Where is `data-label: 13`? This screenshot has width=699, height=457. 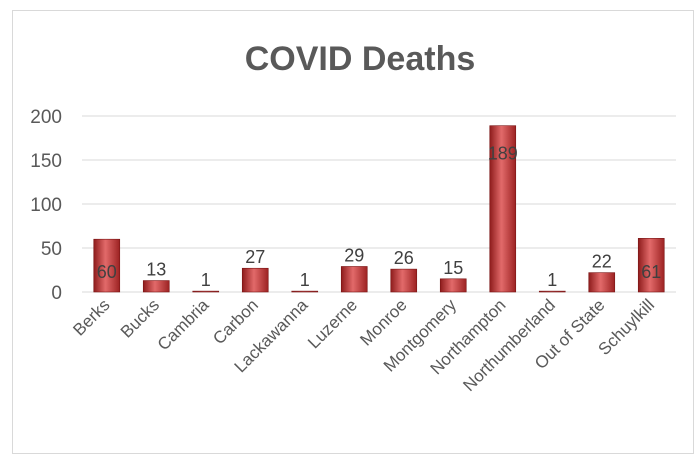
data-label: 13 is located at coordinates (156, 270).